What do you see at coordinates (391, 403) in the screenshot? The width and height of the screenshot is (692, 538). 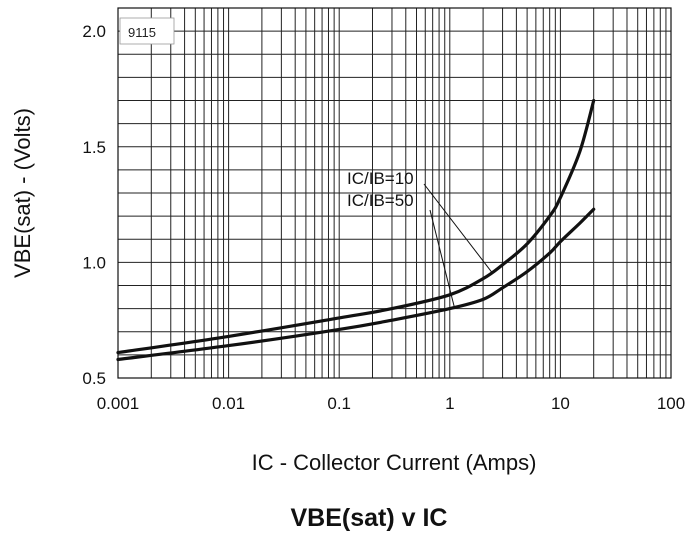 I see `x-tick-labels: 0.001 0.01 0.1 1 10 100` at bounding box center [391, 403].